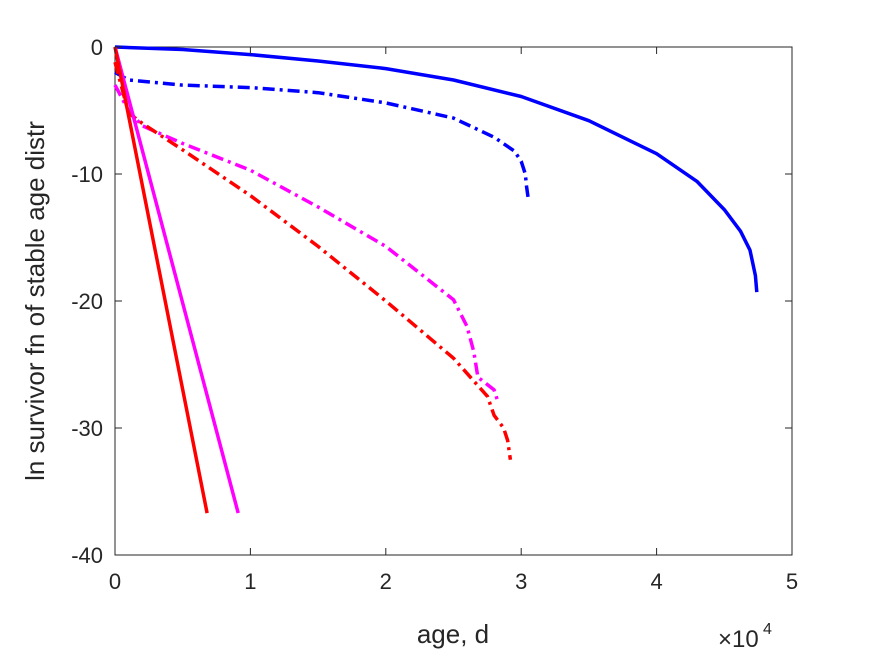 The width and height of the screenshot is (875, 656). Describe the element at coordinates (115, 581) in the screenshot. I see `x-tick-label: 0` at that location.